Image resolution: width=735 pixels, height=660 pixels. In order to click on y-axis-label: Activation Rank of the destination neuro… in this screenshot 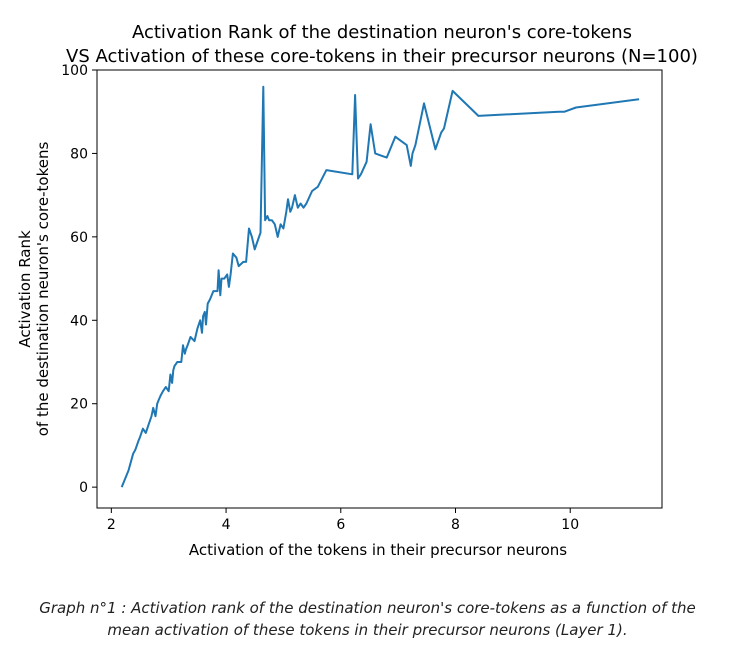, I will do `click(34, 289)`.